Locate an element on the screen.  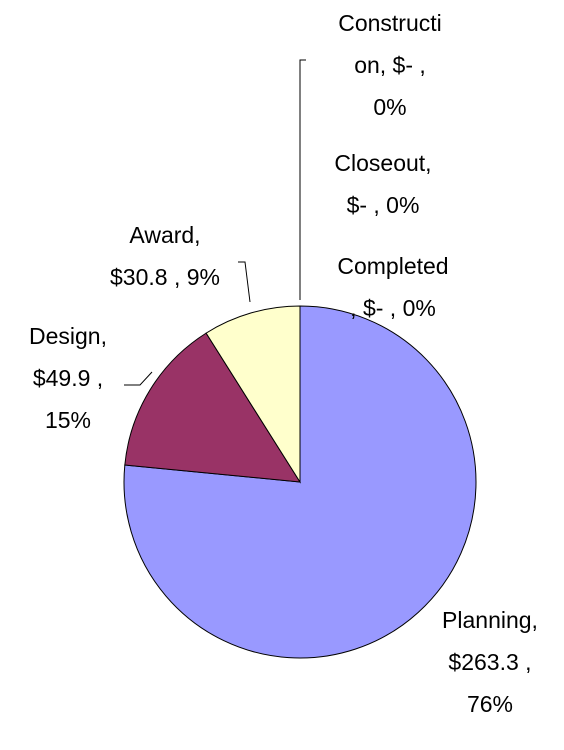
data-label: $30.8 , 9% is located at coordinates (165, 277).